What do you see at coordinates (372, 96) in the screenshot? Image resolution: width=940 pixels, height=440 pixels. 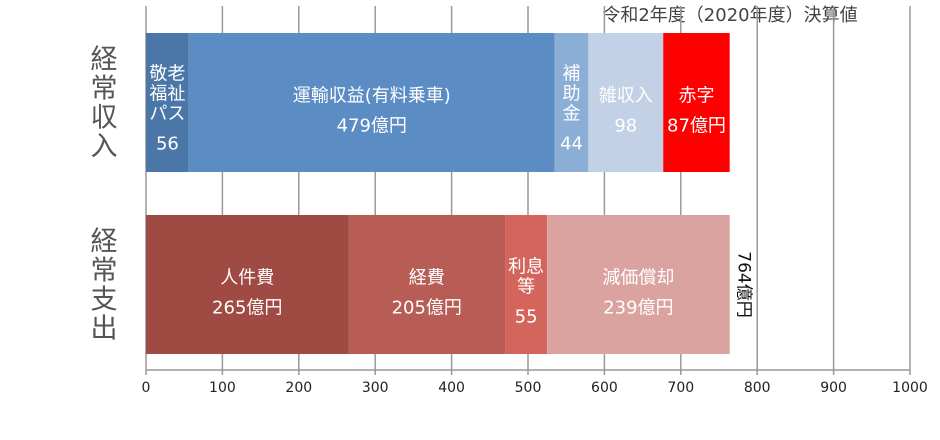 I see `segment-name: 運輸収益(有料乗車)` at bounding box center [372, 96].